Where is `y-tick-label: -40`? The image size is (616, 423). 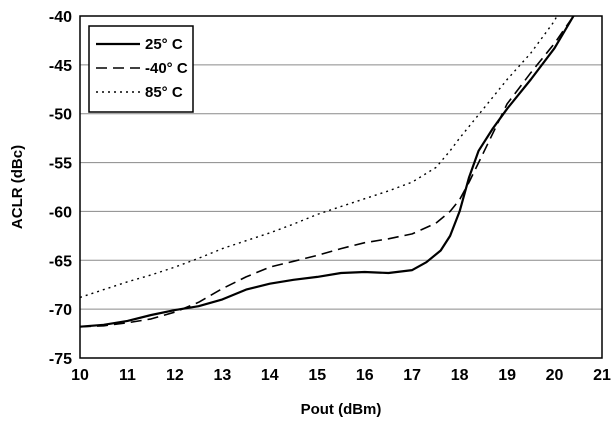 y-tick-label: -40 is located at coordinates (60, 17).